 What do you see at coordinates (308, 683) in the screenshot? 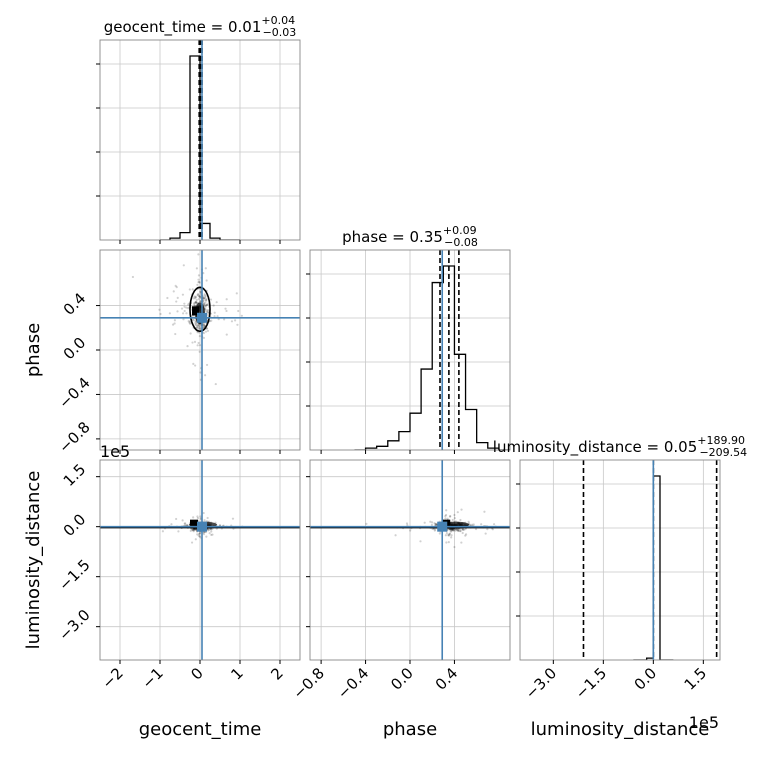
I see `x-tick-label: −0.8` at bounding box center [308, 683].